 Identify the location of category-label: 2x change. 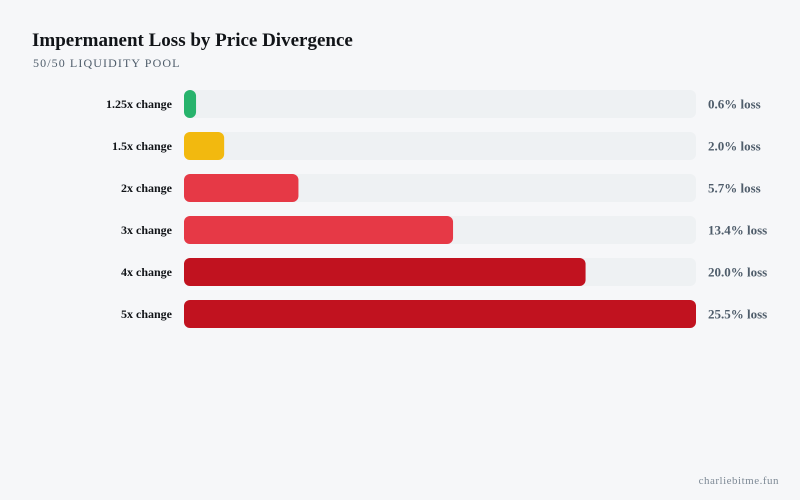
(147, 188).